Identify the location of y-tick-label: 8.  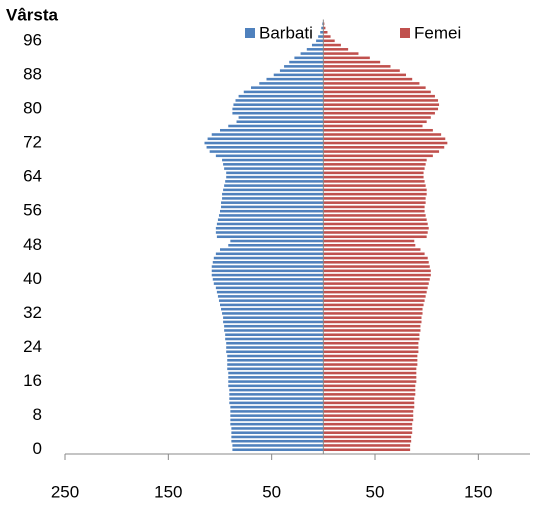
(37, 414).